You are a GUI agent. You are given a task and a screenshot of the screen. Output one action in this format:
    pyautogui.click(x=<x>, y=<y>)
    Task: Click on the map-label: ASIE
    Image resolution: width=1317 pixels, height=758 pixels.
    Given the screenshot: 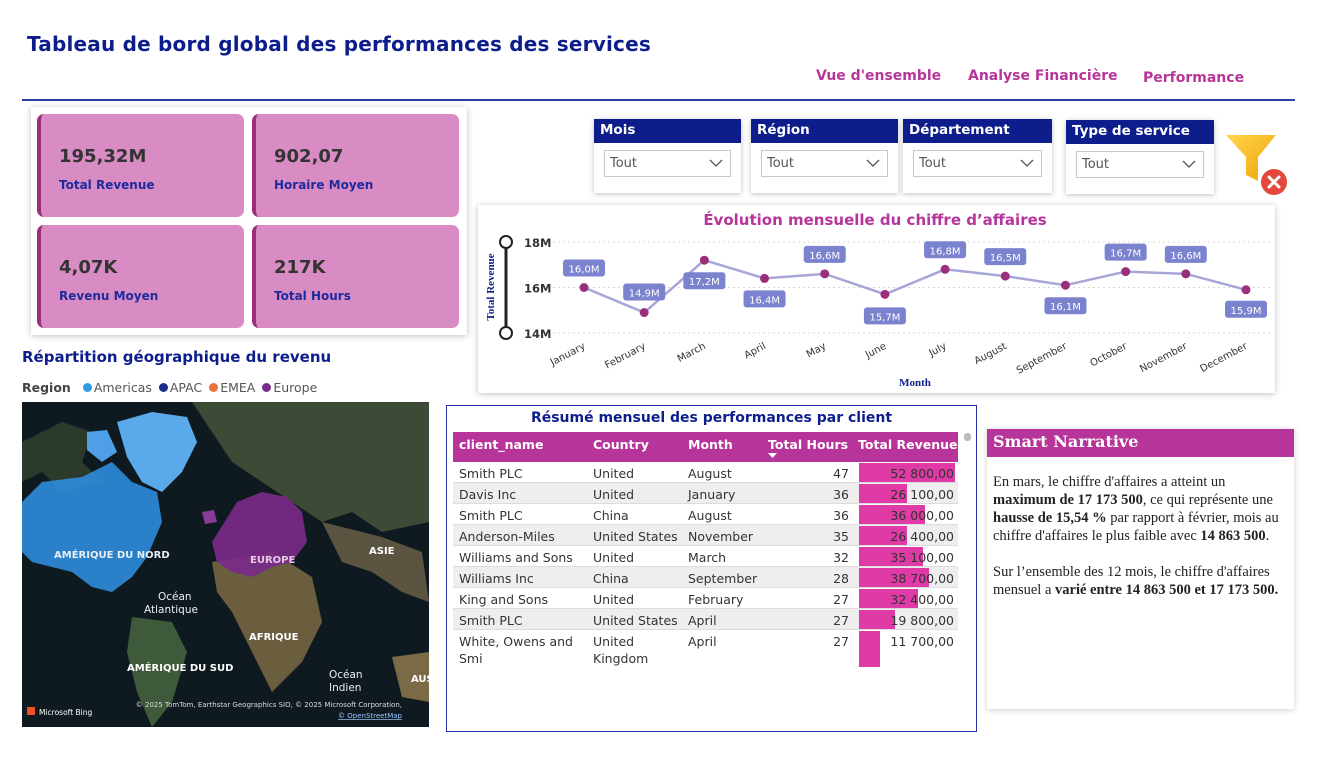 What is the action you would take?
    pyautogui.click(x=382, y=551)
    